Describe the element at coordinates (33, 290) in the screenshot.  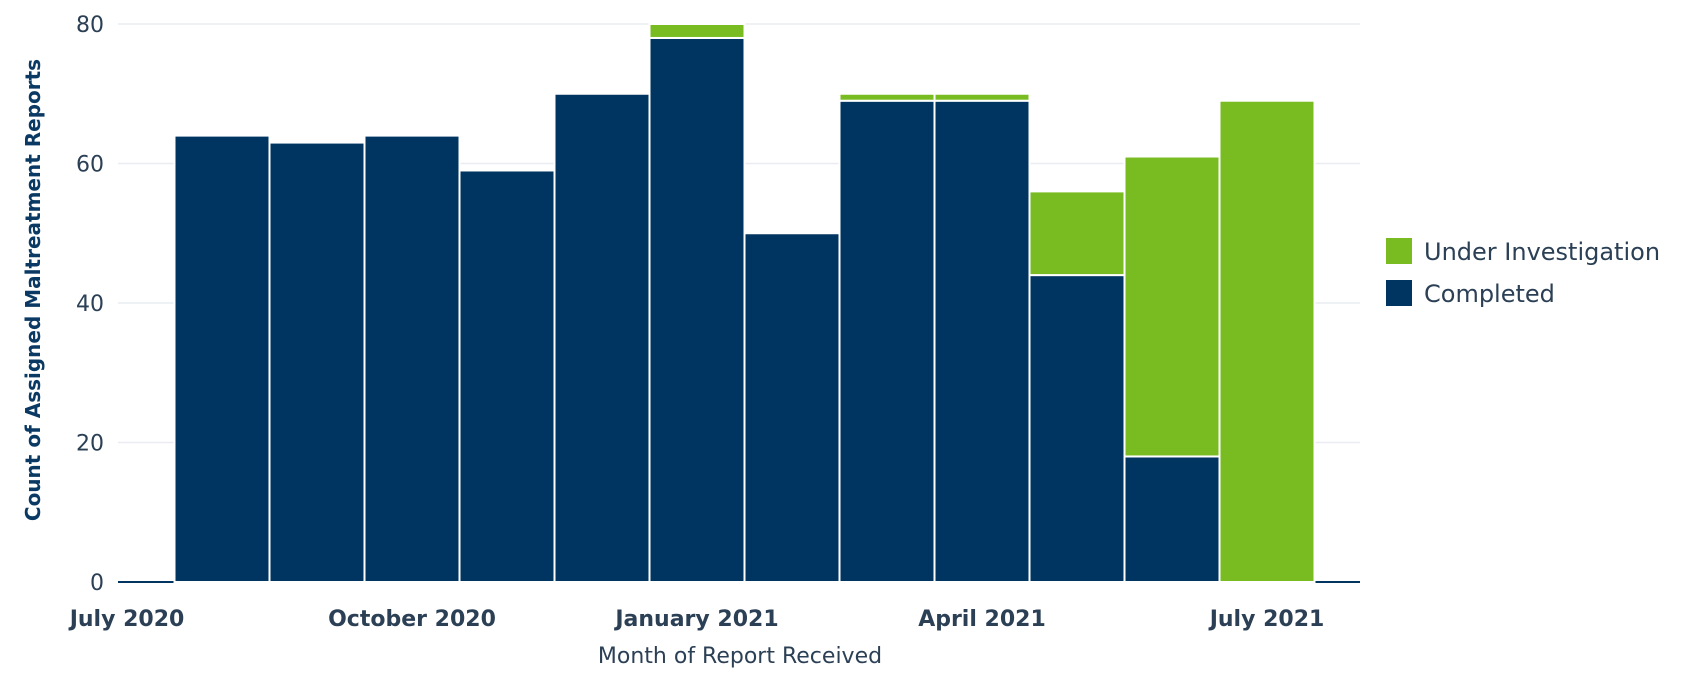
I see `y-axis-title: Count of Assigned Maltreatment Reports` at that location.